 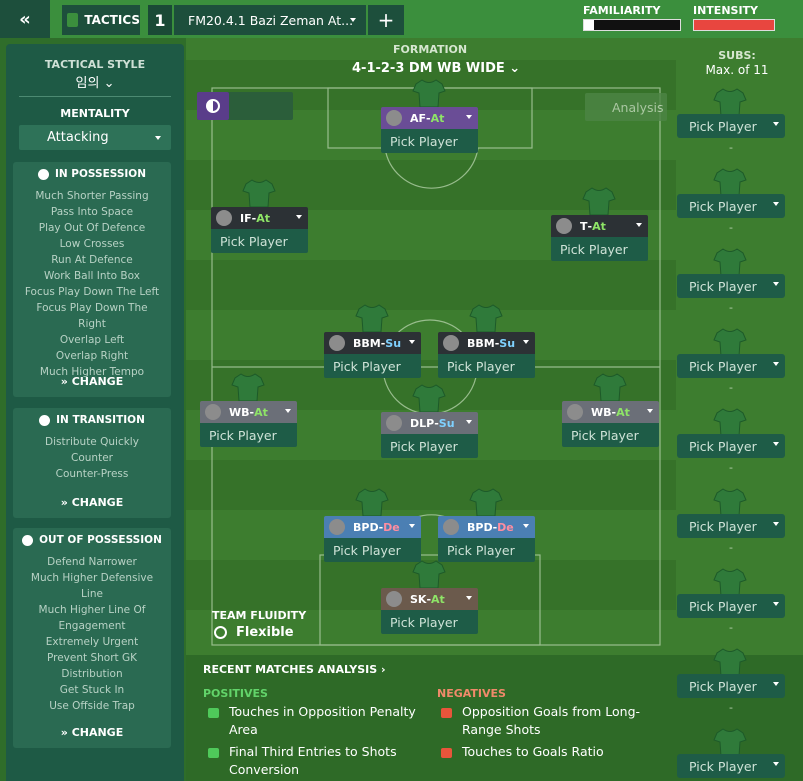 I want to click on analysis-button: Analysis, so click(x=626, y=107).